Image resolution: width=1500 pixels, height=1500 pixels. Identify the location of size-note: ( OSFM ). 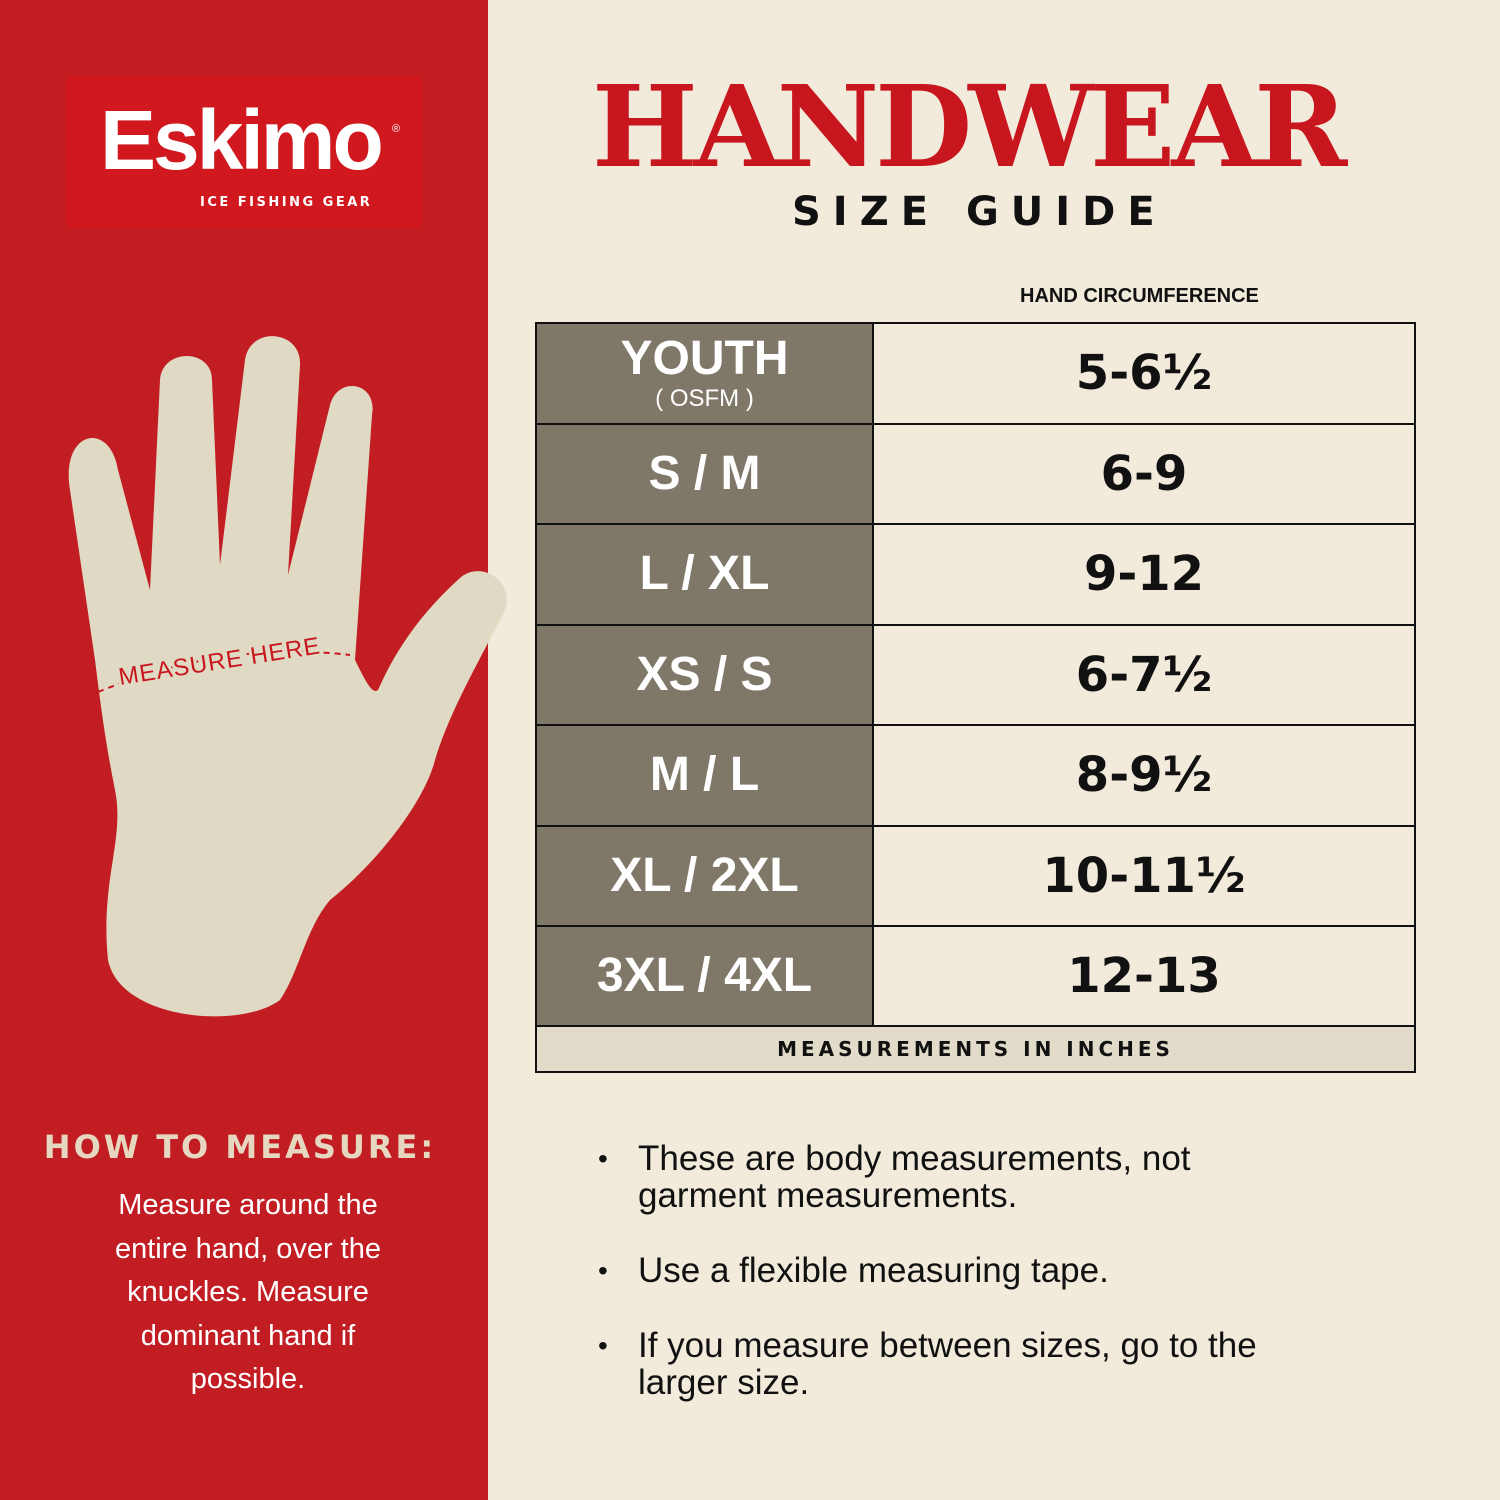
(704, 399).